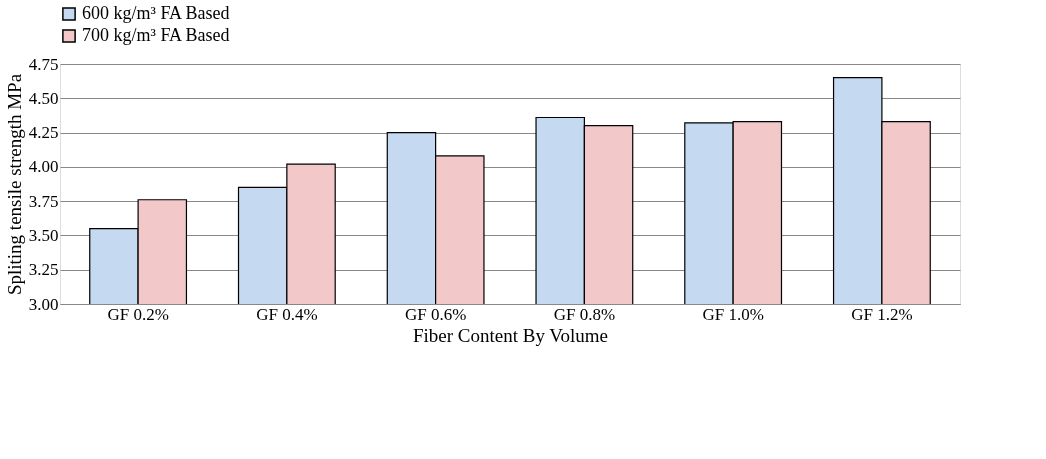 Image resolution: width=1046 pixels, height=459 pixels. I want to click on y-tick-label: 3.75, so click(43, 201).